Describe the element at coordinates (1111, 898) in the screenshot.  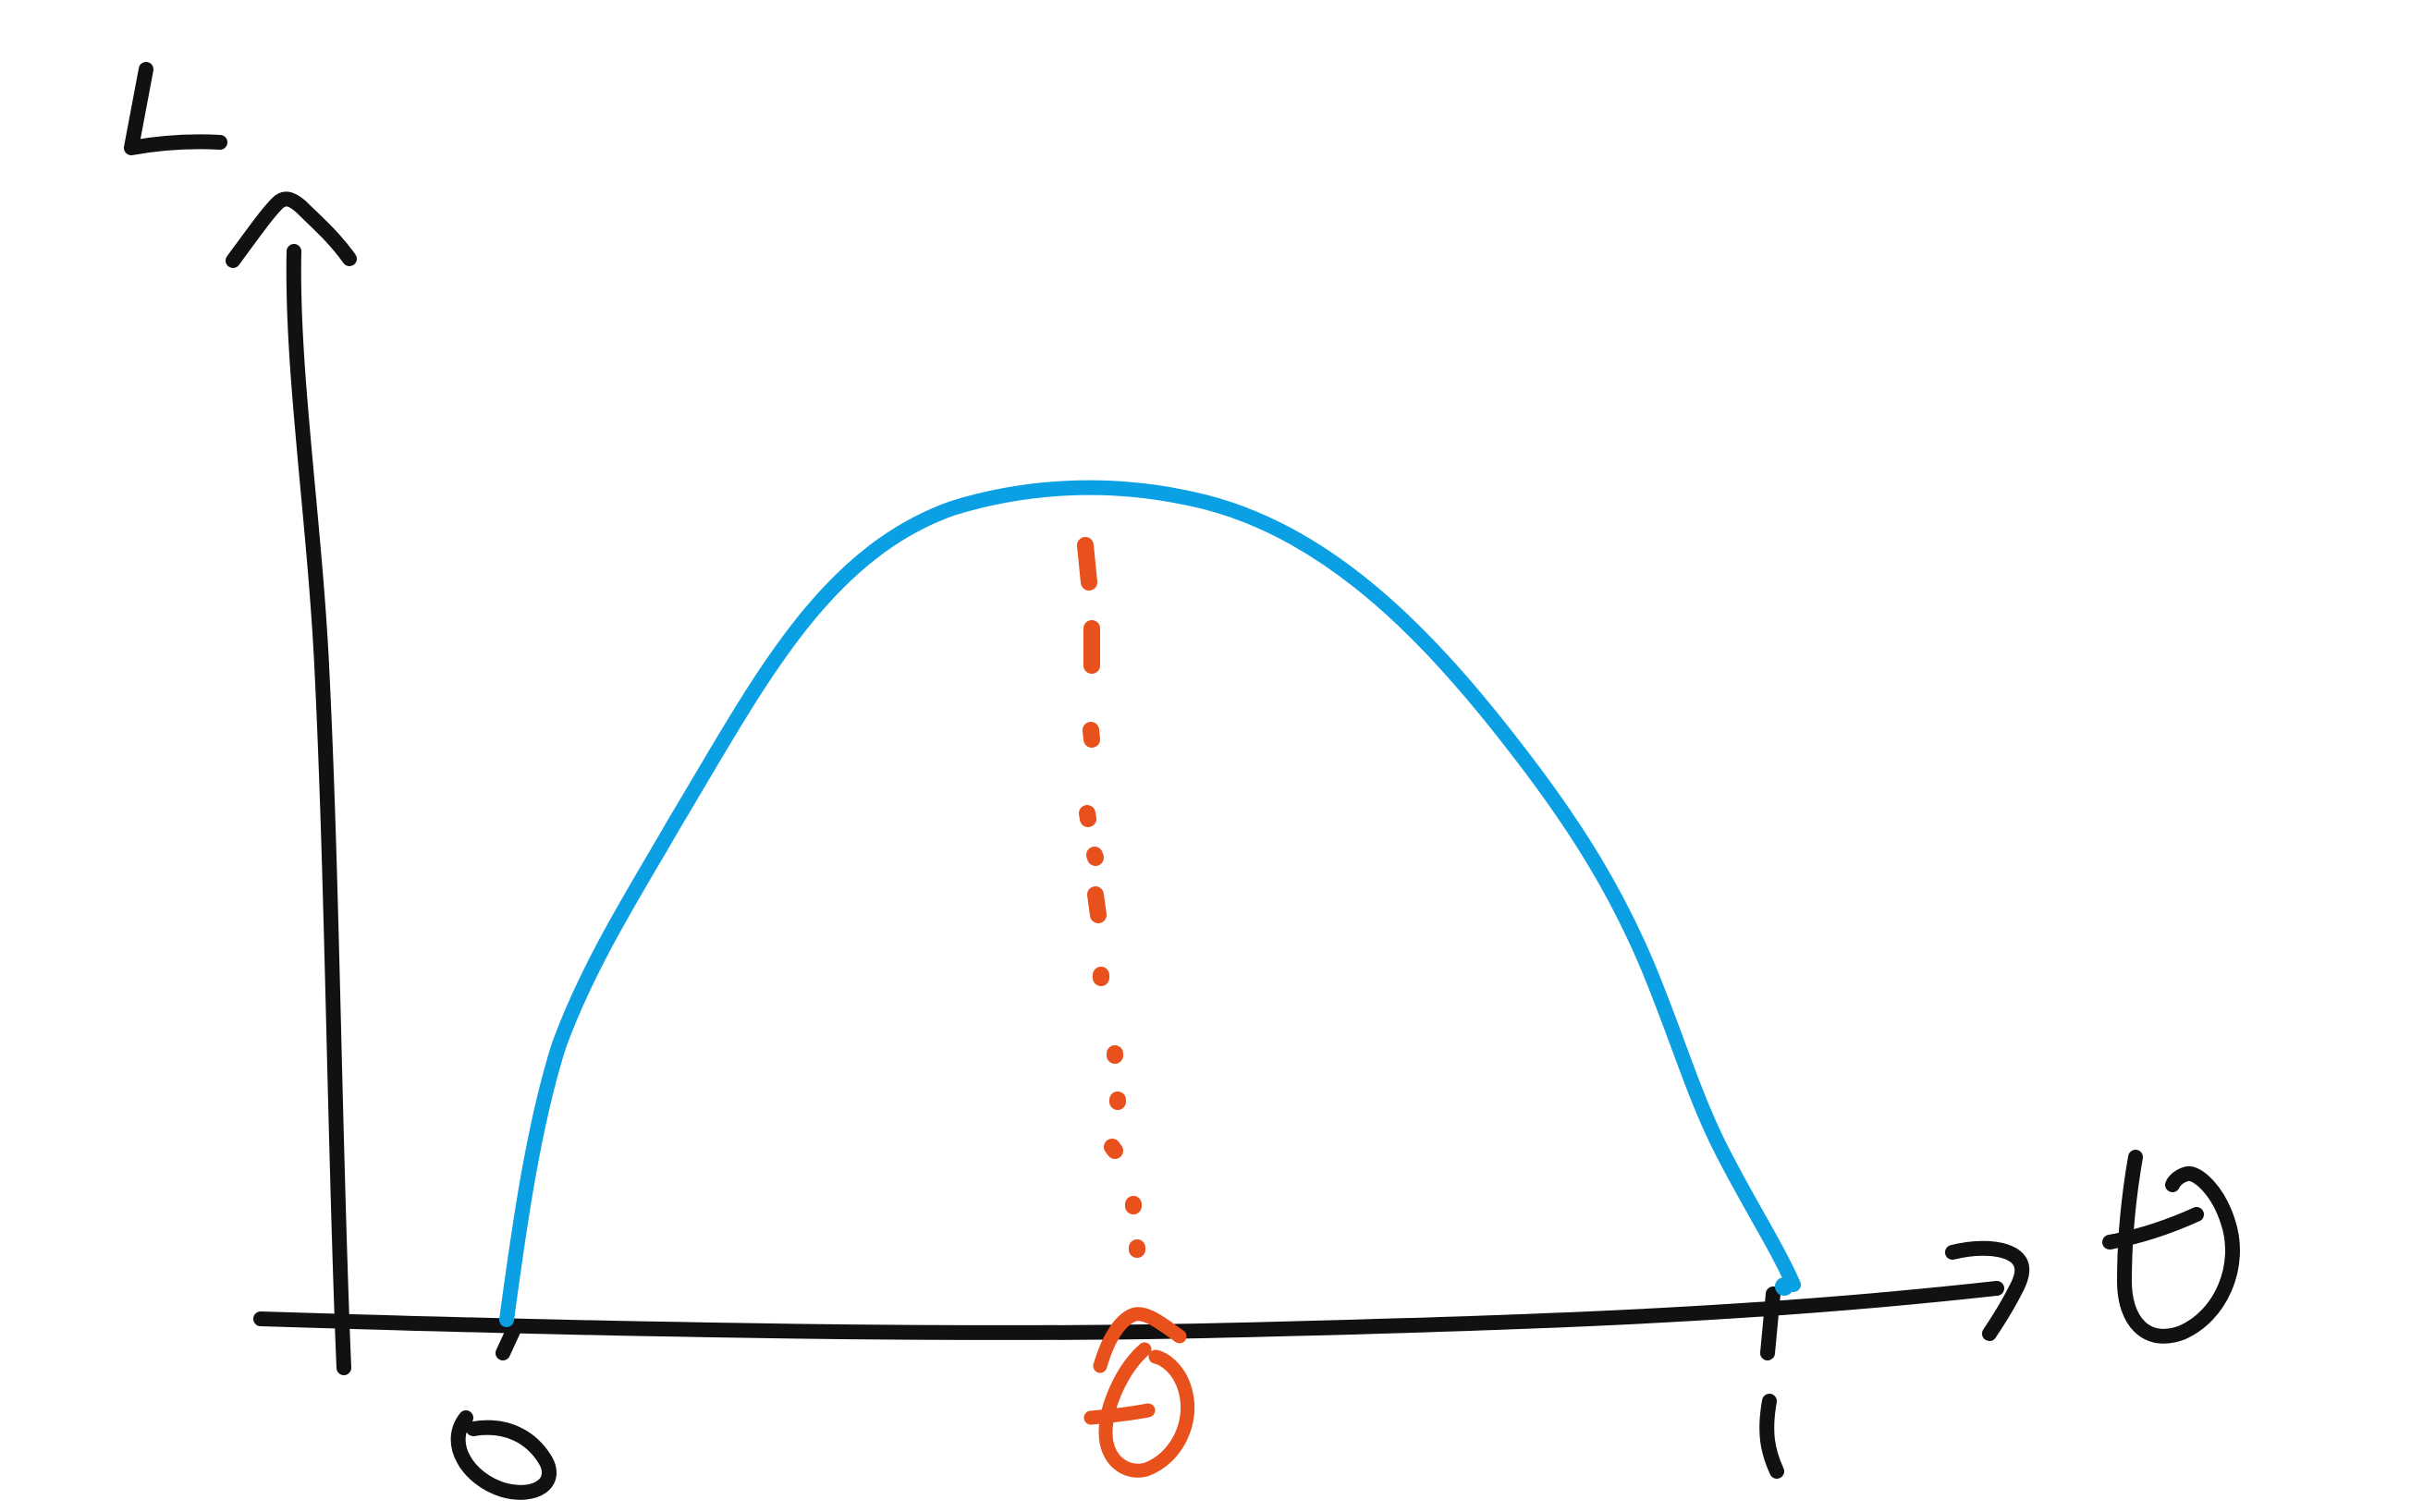
I see `peak-marker-dotted-line` at that location.